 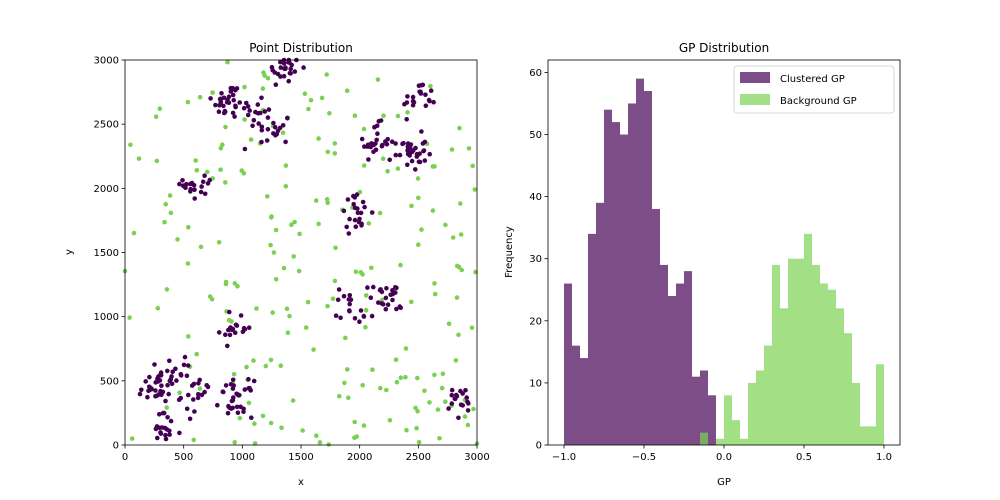 I want to click on scatter-x-axis: 0 500 1000 1500 2000 2500 3000, so click(x=306, y=454).